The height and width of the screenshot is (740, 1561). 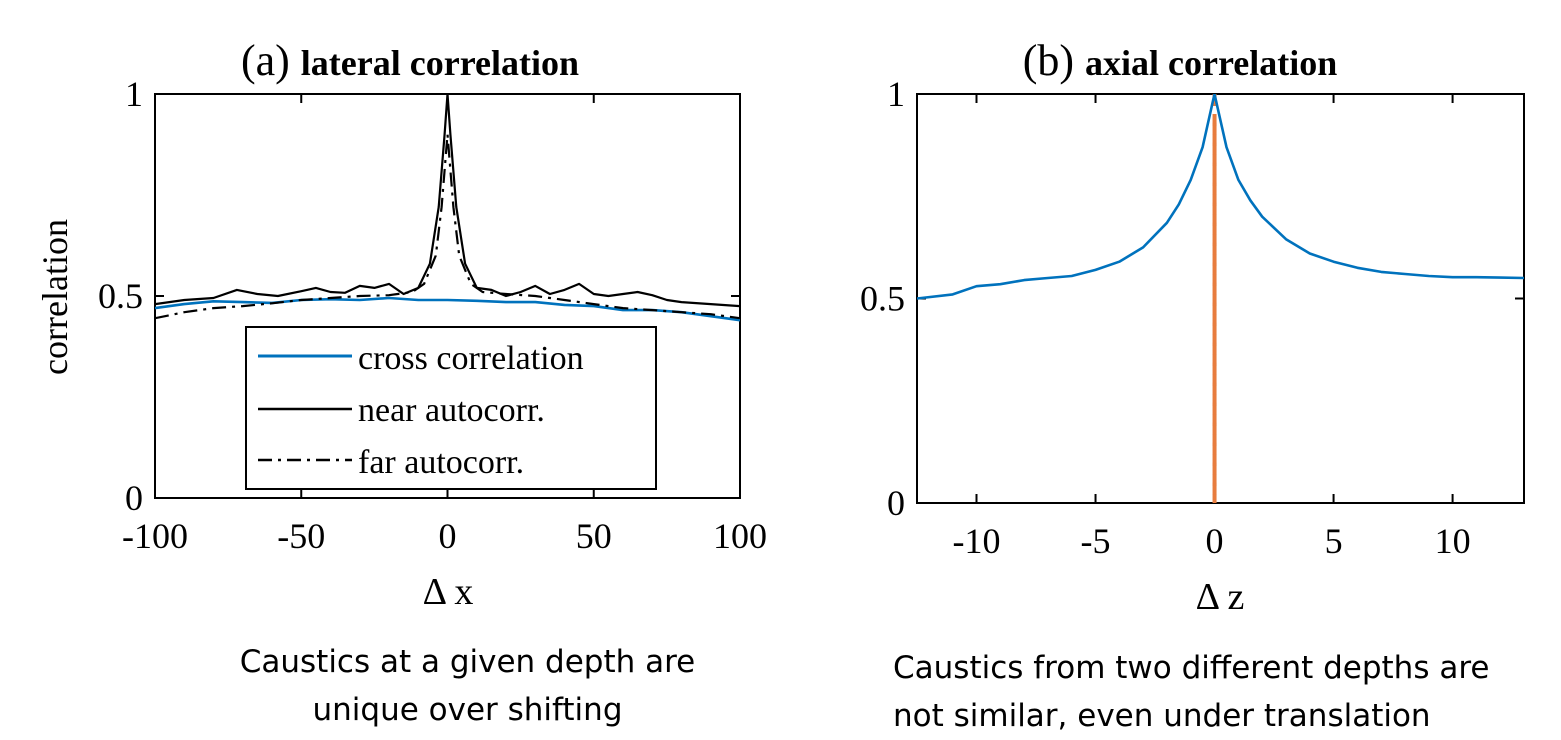 I want to click on panel-a-x-tick-label: 100, so click(x=740, y=536).